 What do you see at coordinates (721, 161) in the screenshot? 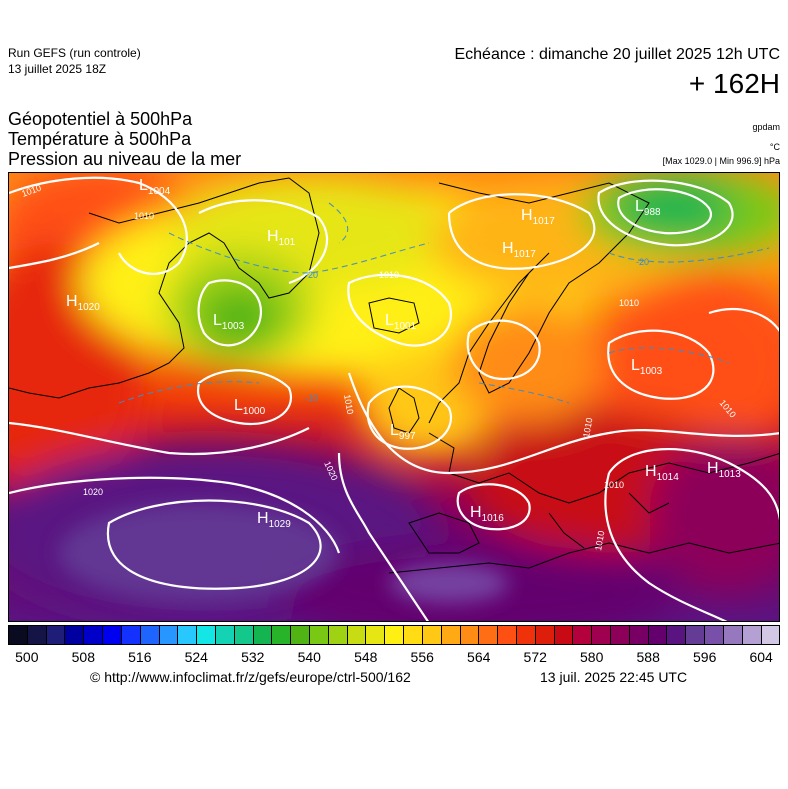
I see `unit-pressure-range: [Max 1029.0 | Min 996.9] hPa` at bounding box center [721, 161].